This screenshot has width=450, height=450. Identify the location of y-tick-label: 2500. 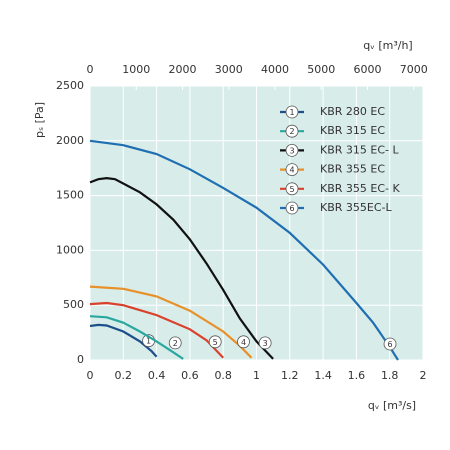
(70, 85).